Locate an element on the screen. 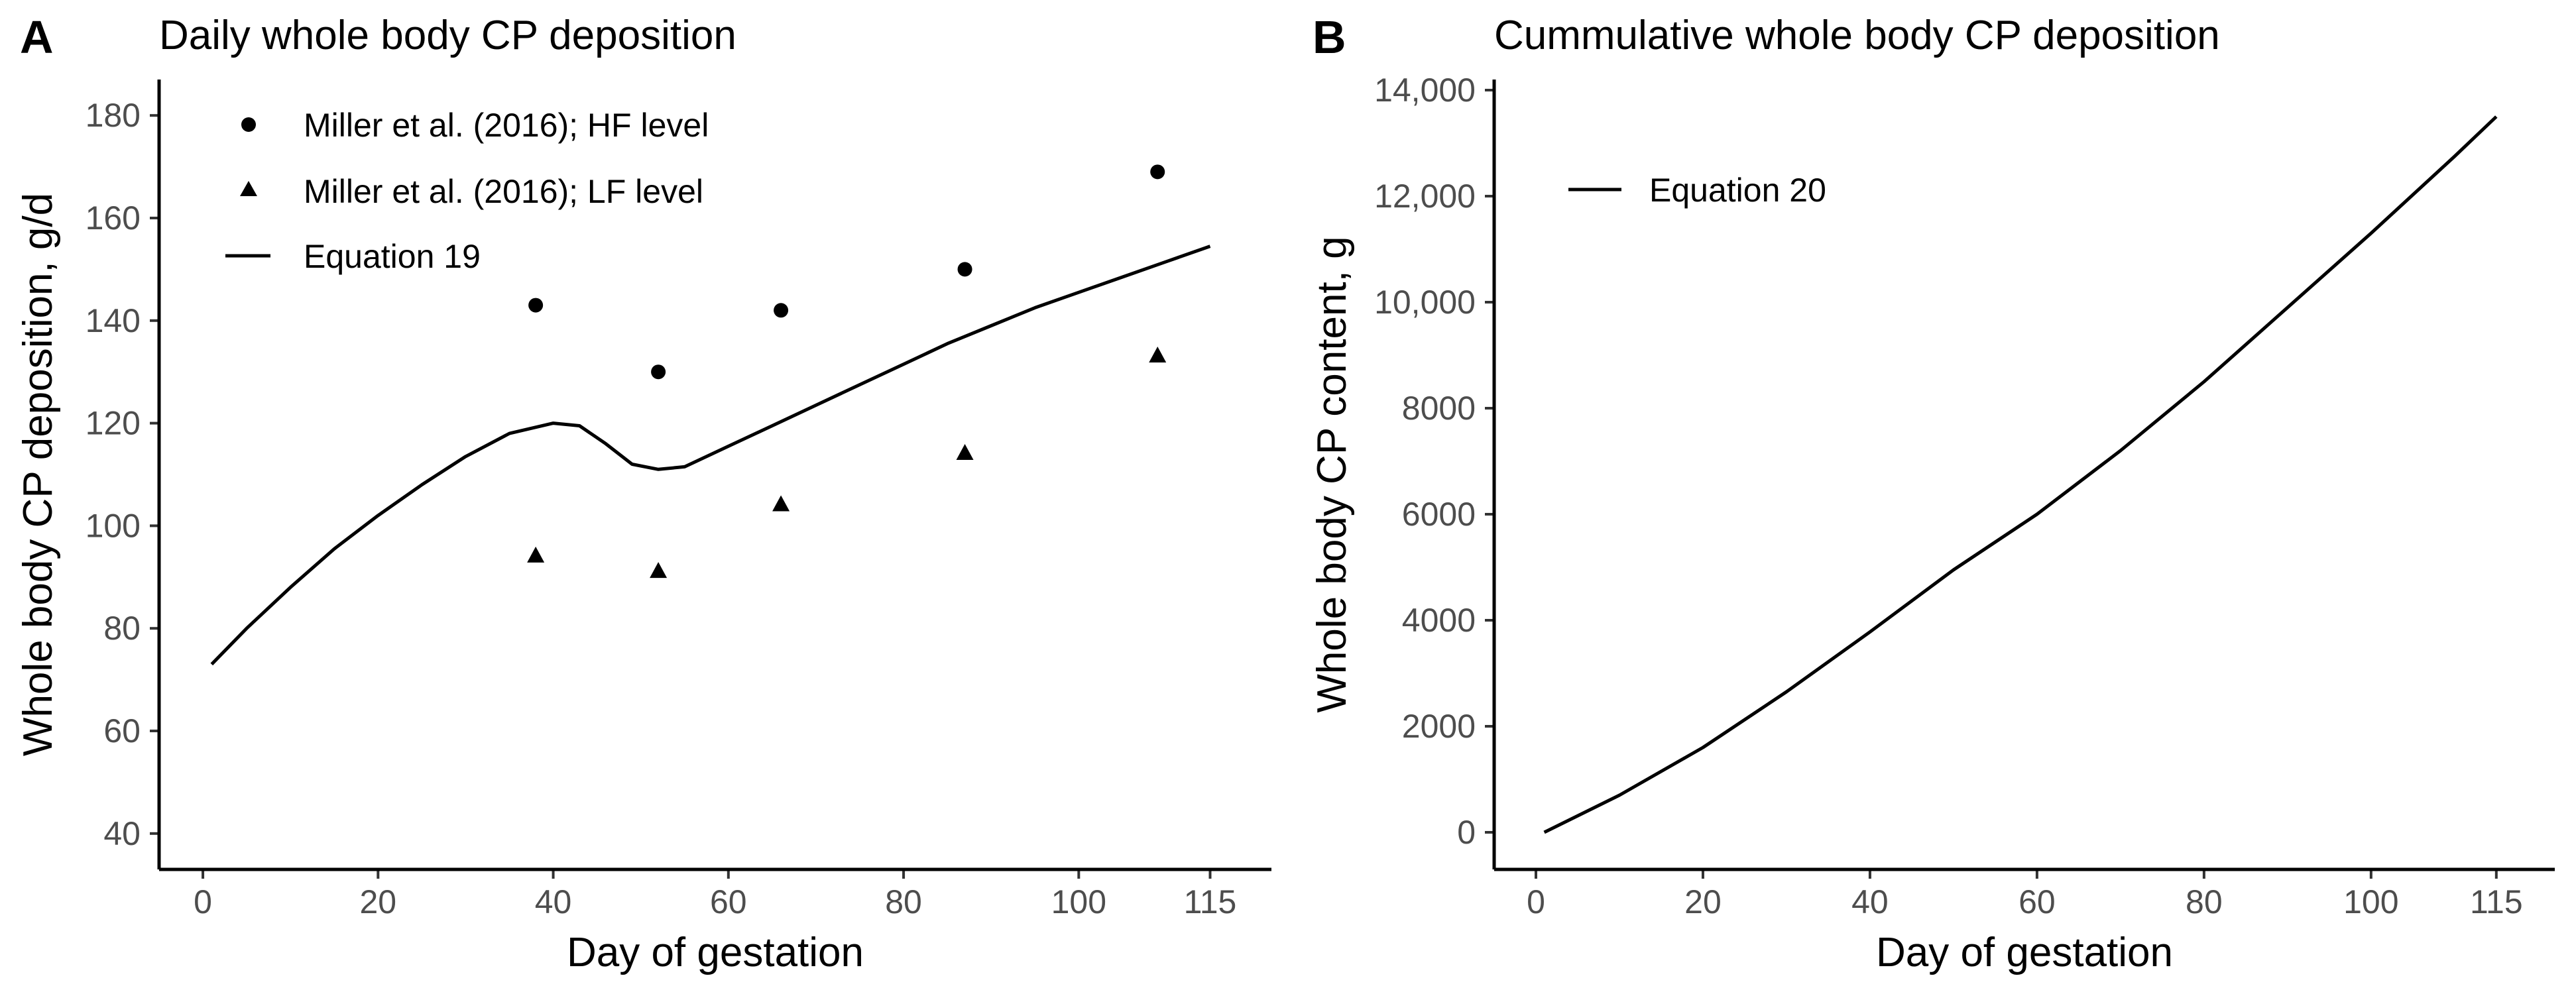 This screenshot has height=994, width=2576. panel-b-x-ticks: 0 20 40 60 80 100 115 is located at coordinates (2025, 894).